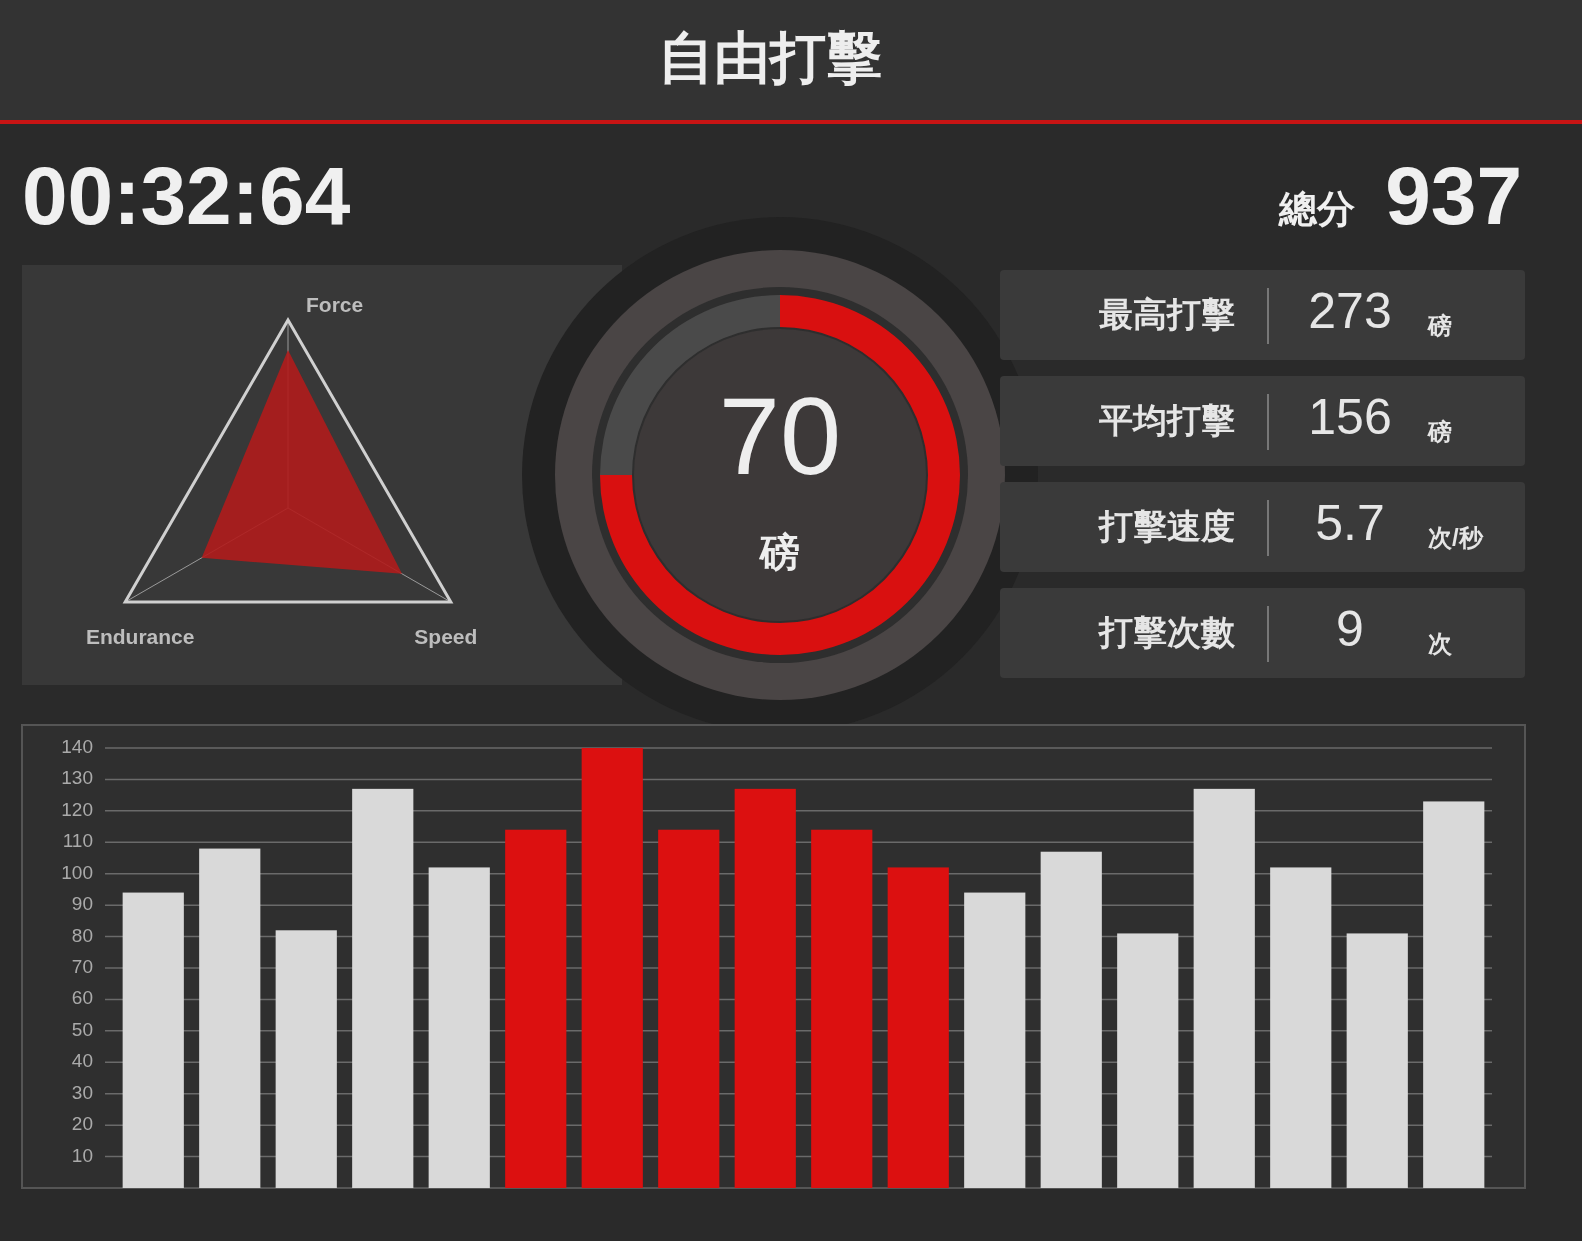  I want to click on spoke-label: Endurance, so click(140, 636).